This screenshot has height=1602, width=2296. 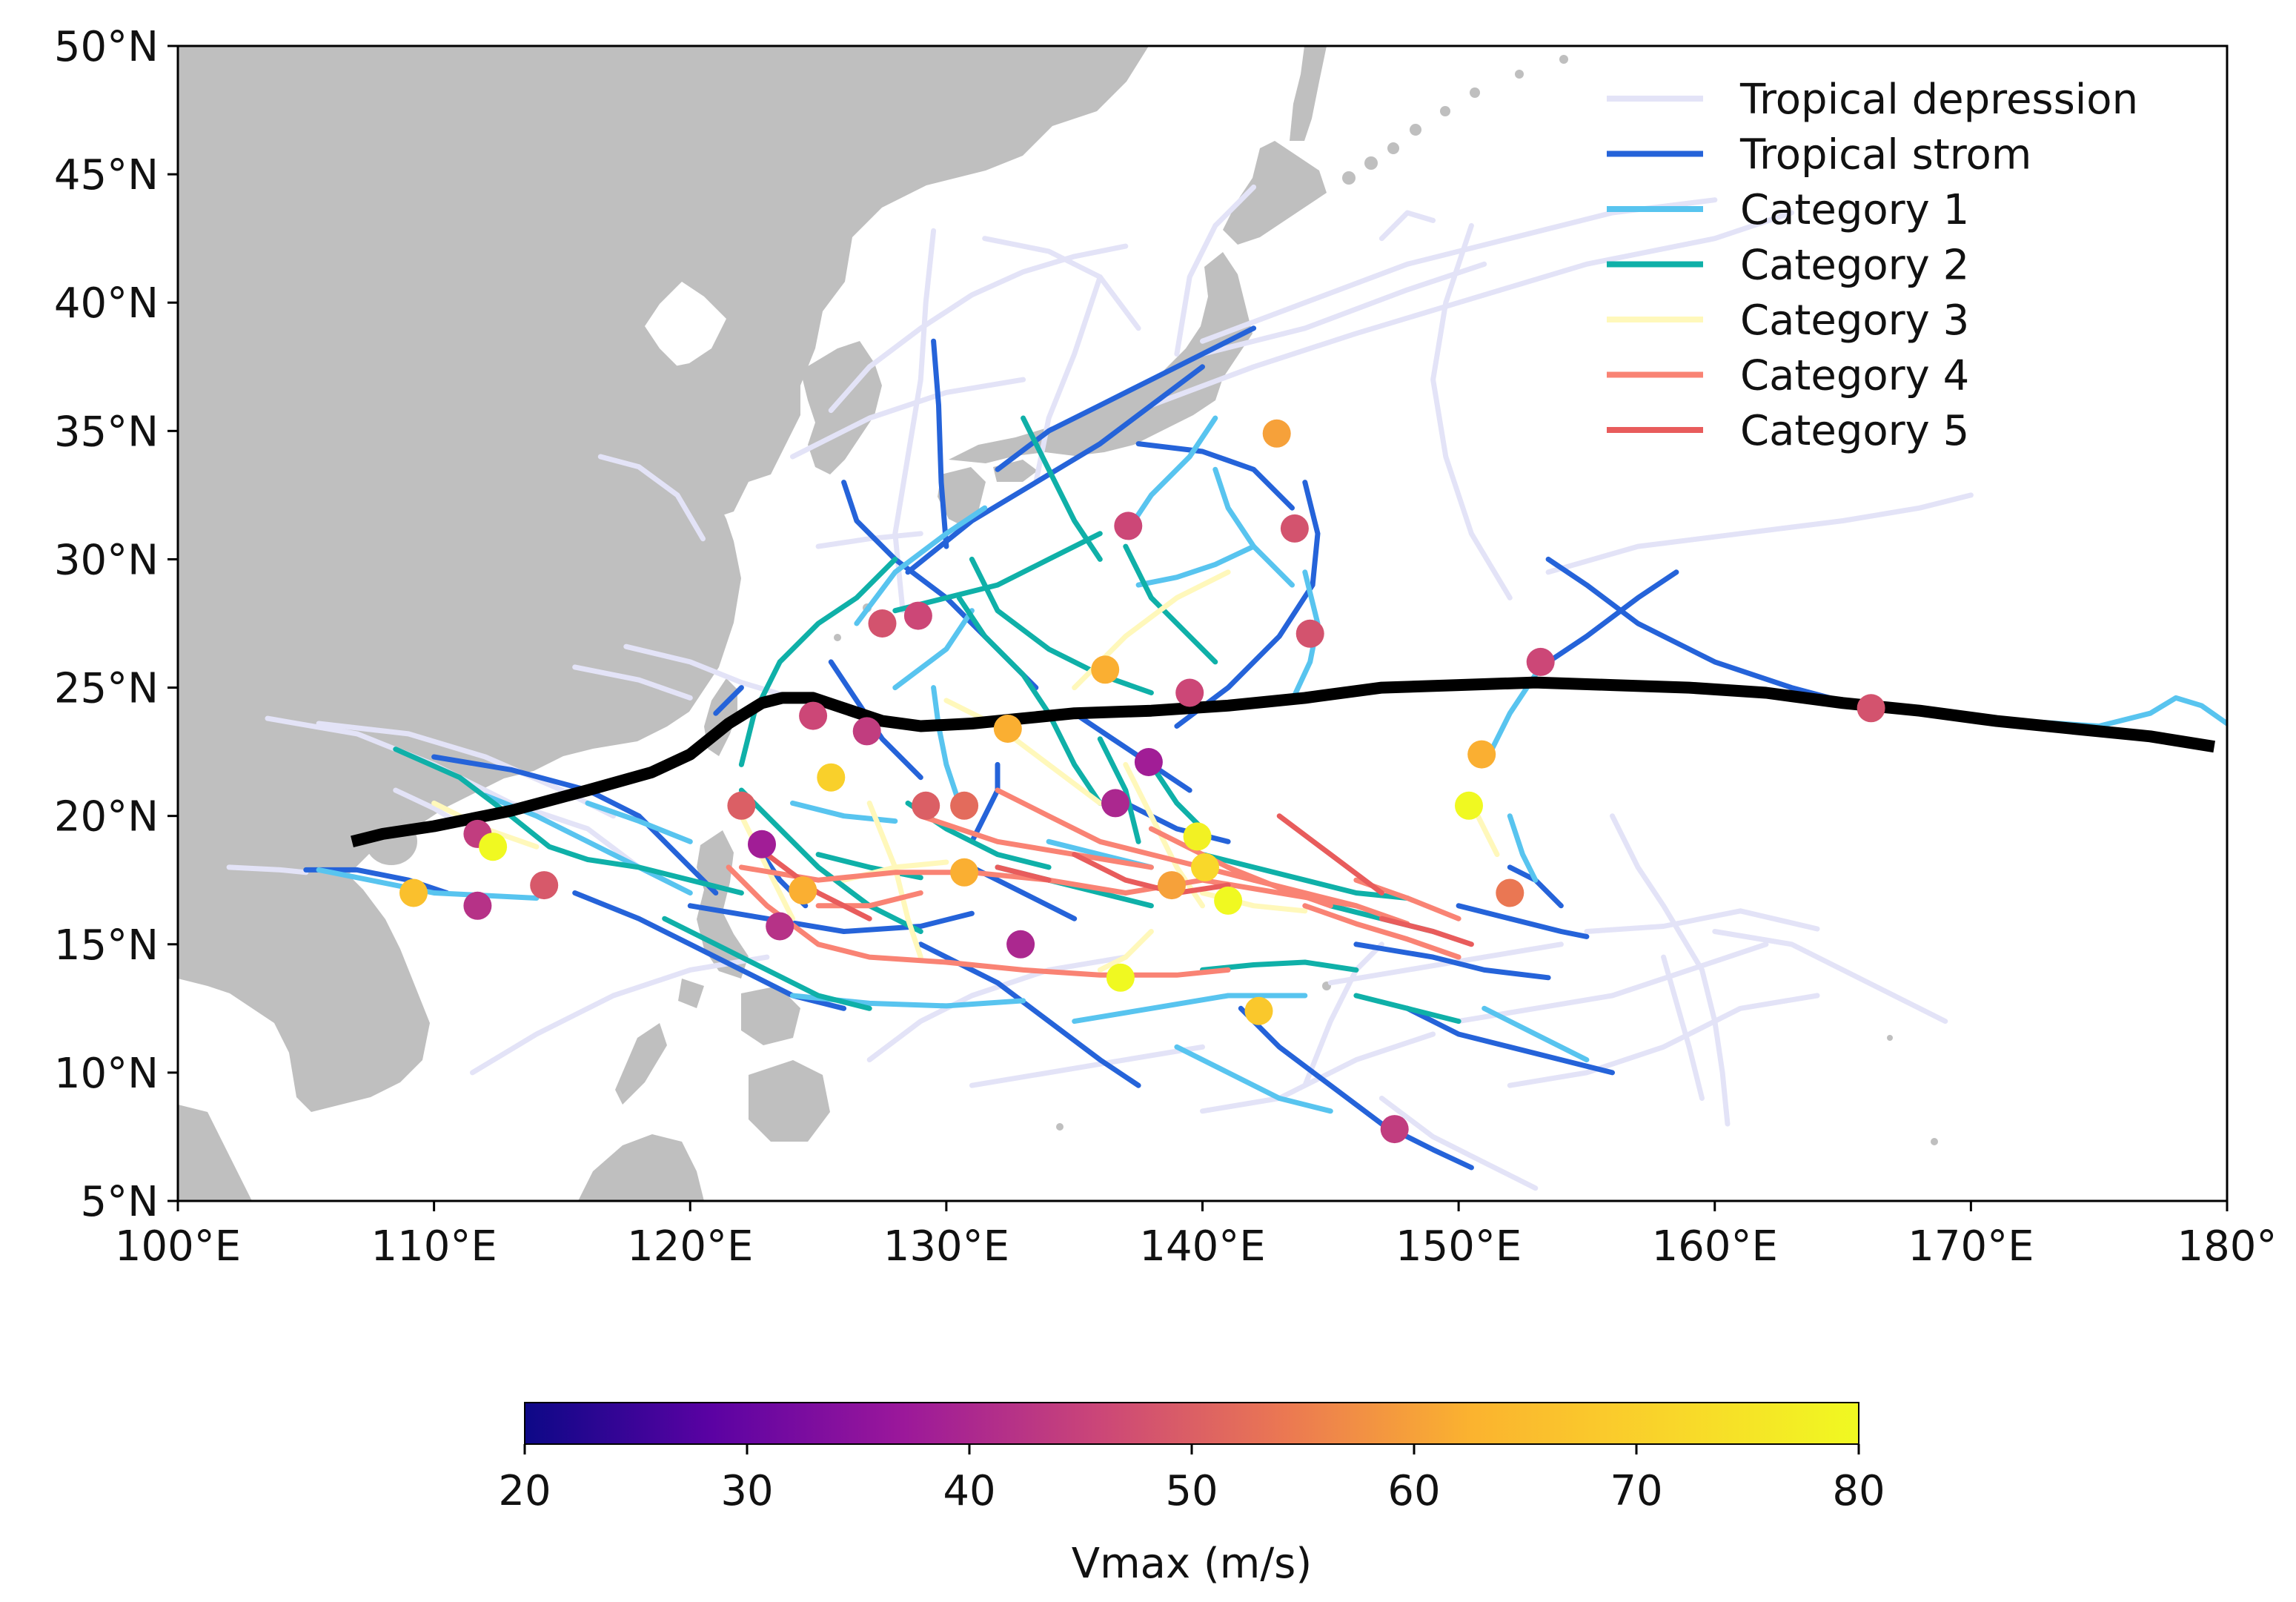 What do you see at coordinates (1191, 1495) in the screenshot?
I see `colorbar: 20 30 40 50 60 70 80 Vmax (m/s)` at bounding box center [1191, 1495].